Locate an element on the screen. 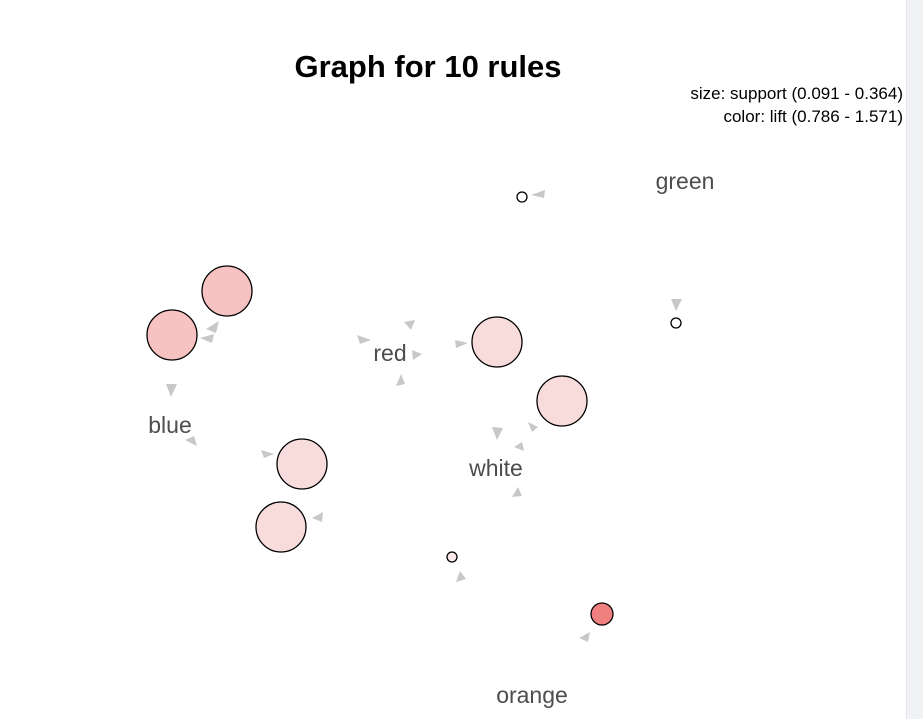  graph-title: Graph for 10 rules is located at coordinates (427, 66).